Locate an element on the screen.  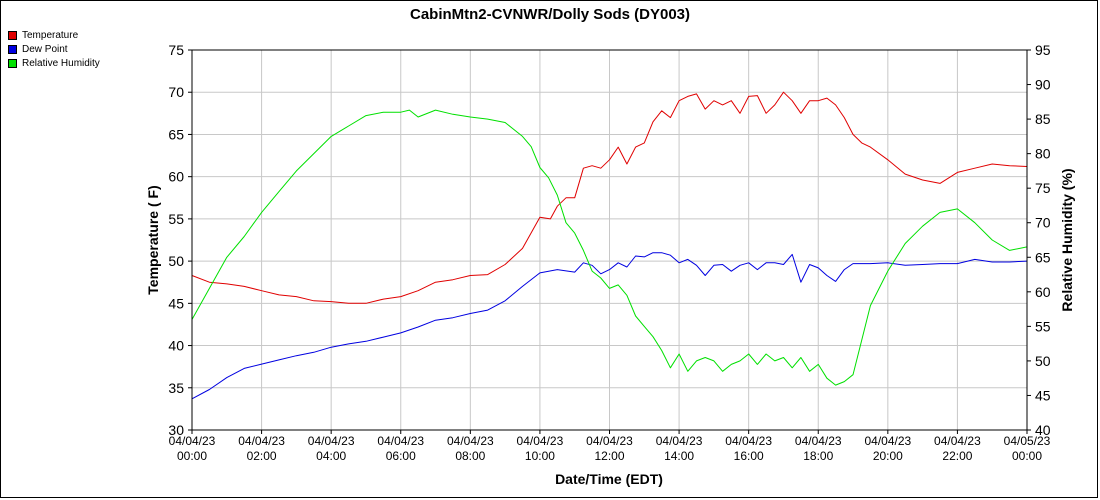
y-tick-label-left: 70 is located at coordinates (176, 92).